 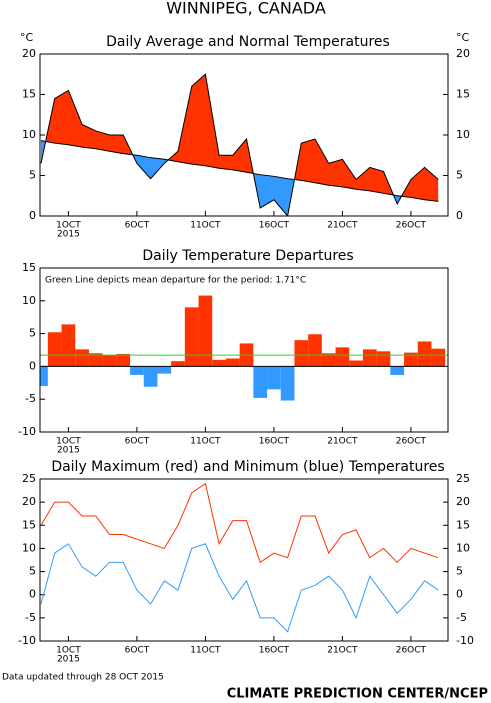 I want to click on above-normal-area, so click(x=240, y=138).